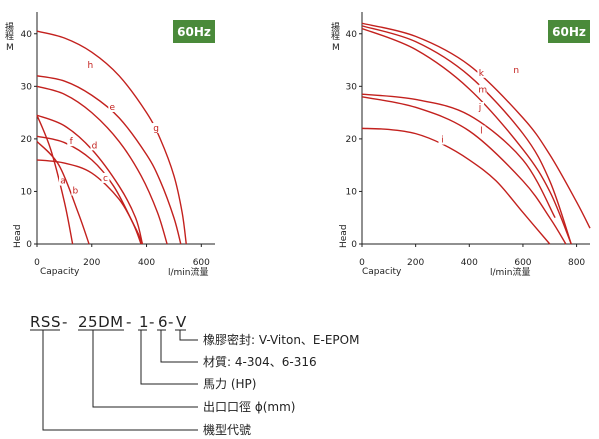  I want to click on curve-i, so click(456, 186).